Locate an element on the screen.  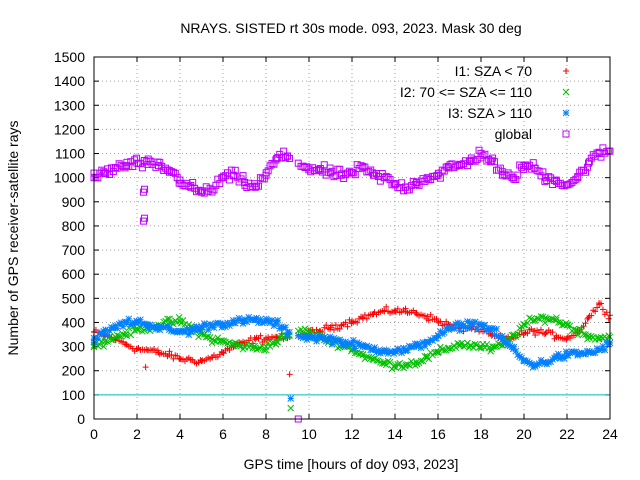
y-tick-label: 600 is located at coordinates (74, 274).